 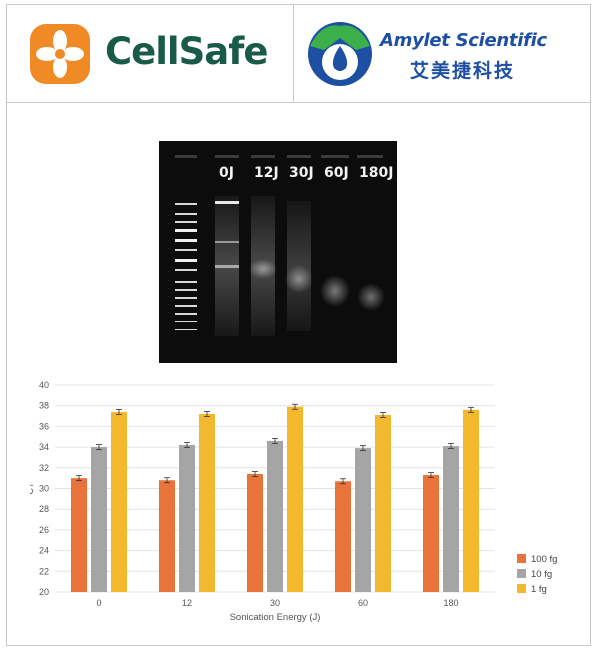 What do you see at coordinates (226, 173) in the screenshot?
I see `lane-label: 0J` at bounding box center [226, 173].